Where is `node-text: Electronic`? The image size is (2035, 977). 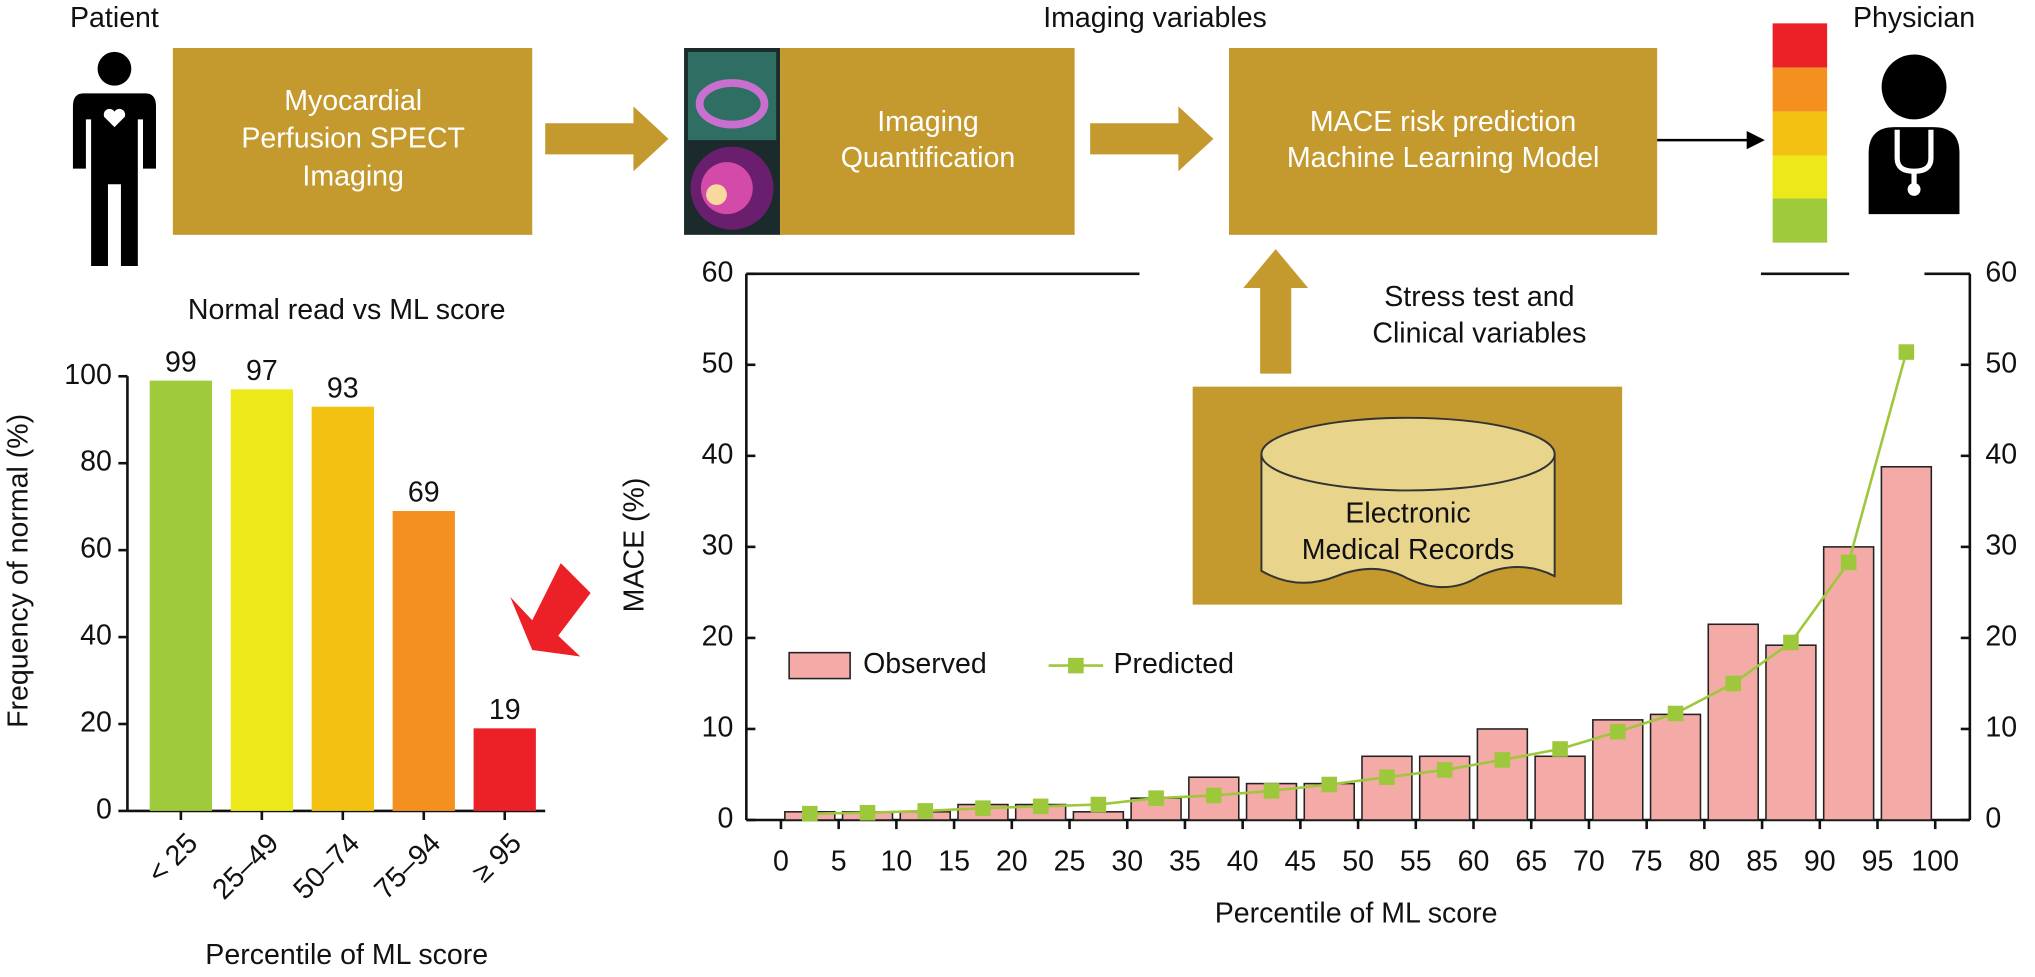
node-text: Electronic is located at coordinates (1407, 514).